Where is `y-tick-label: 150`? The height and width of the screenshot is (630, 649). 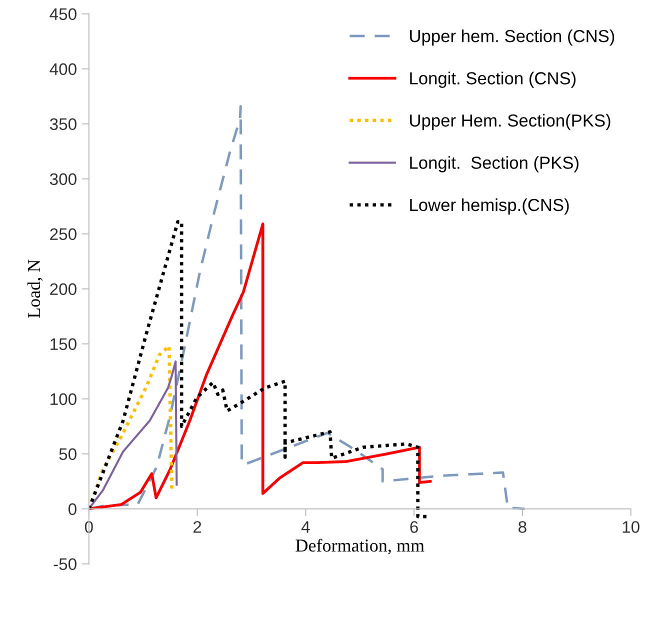 y-tick-label: 150 is located at coordinates (63, 344).